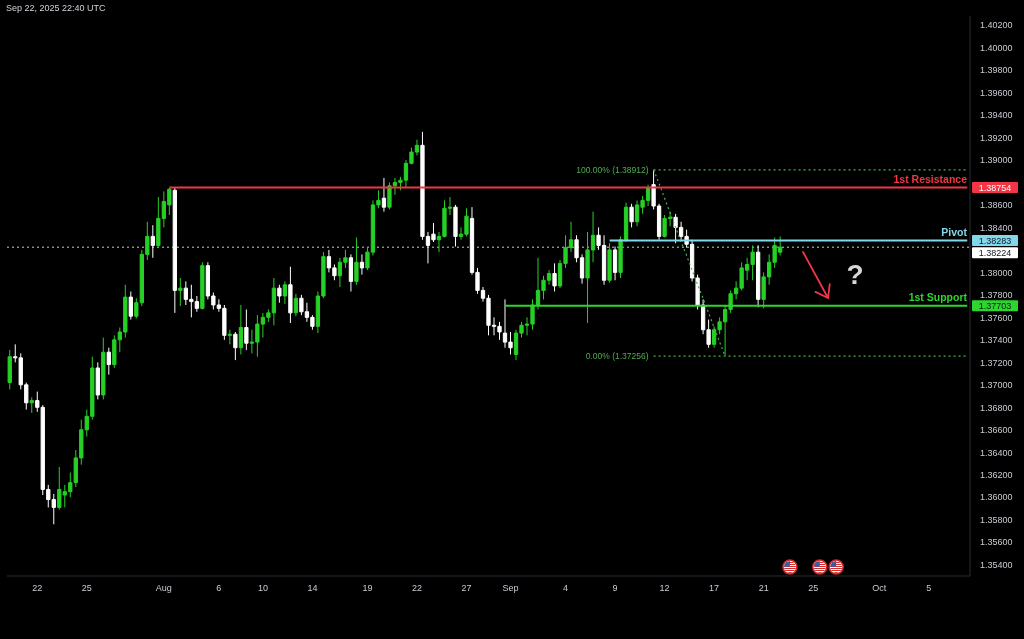 The height and width of the screenshot is (639, 1024). What do you see at coordinates (714, 588) in the screenshot?
I see `x-tick-label: 17` at bounding box center [714, 588].